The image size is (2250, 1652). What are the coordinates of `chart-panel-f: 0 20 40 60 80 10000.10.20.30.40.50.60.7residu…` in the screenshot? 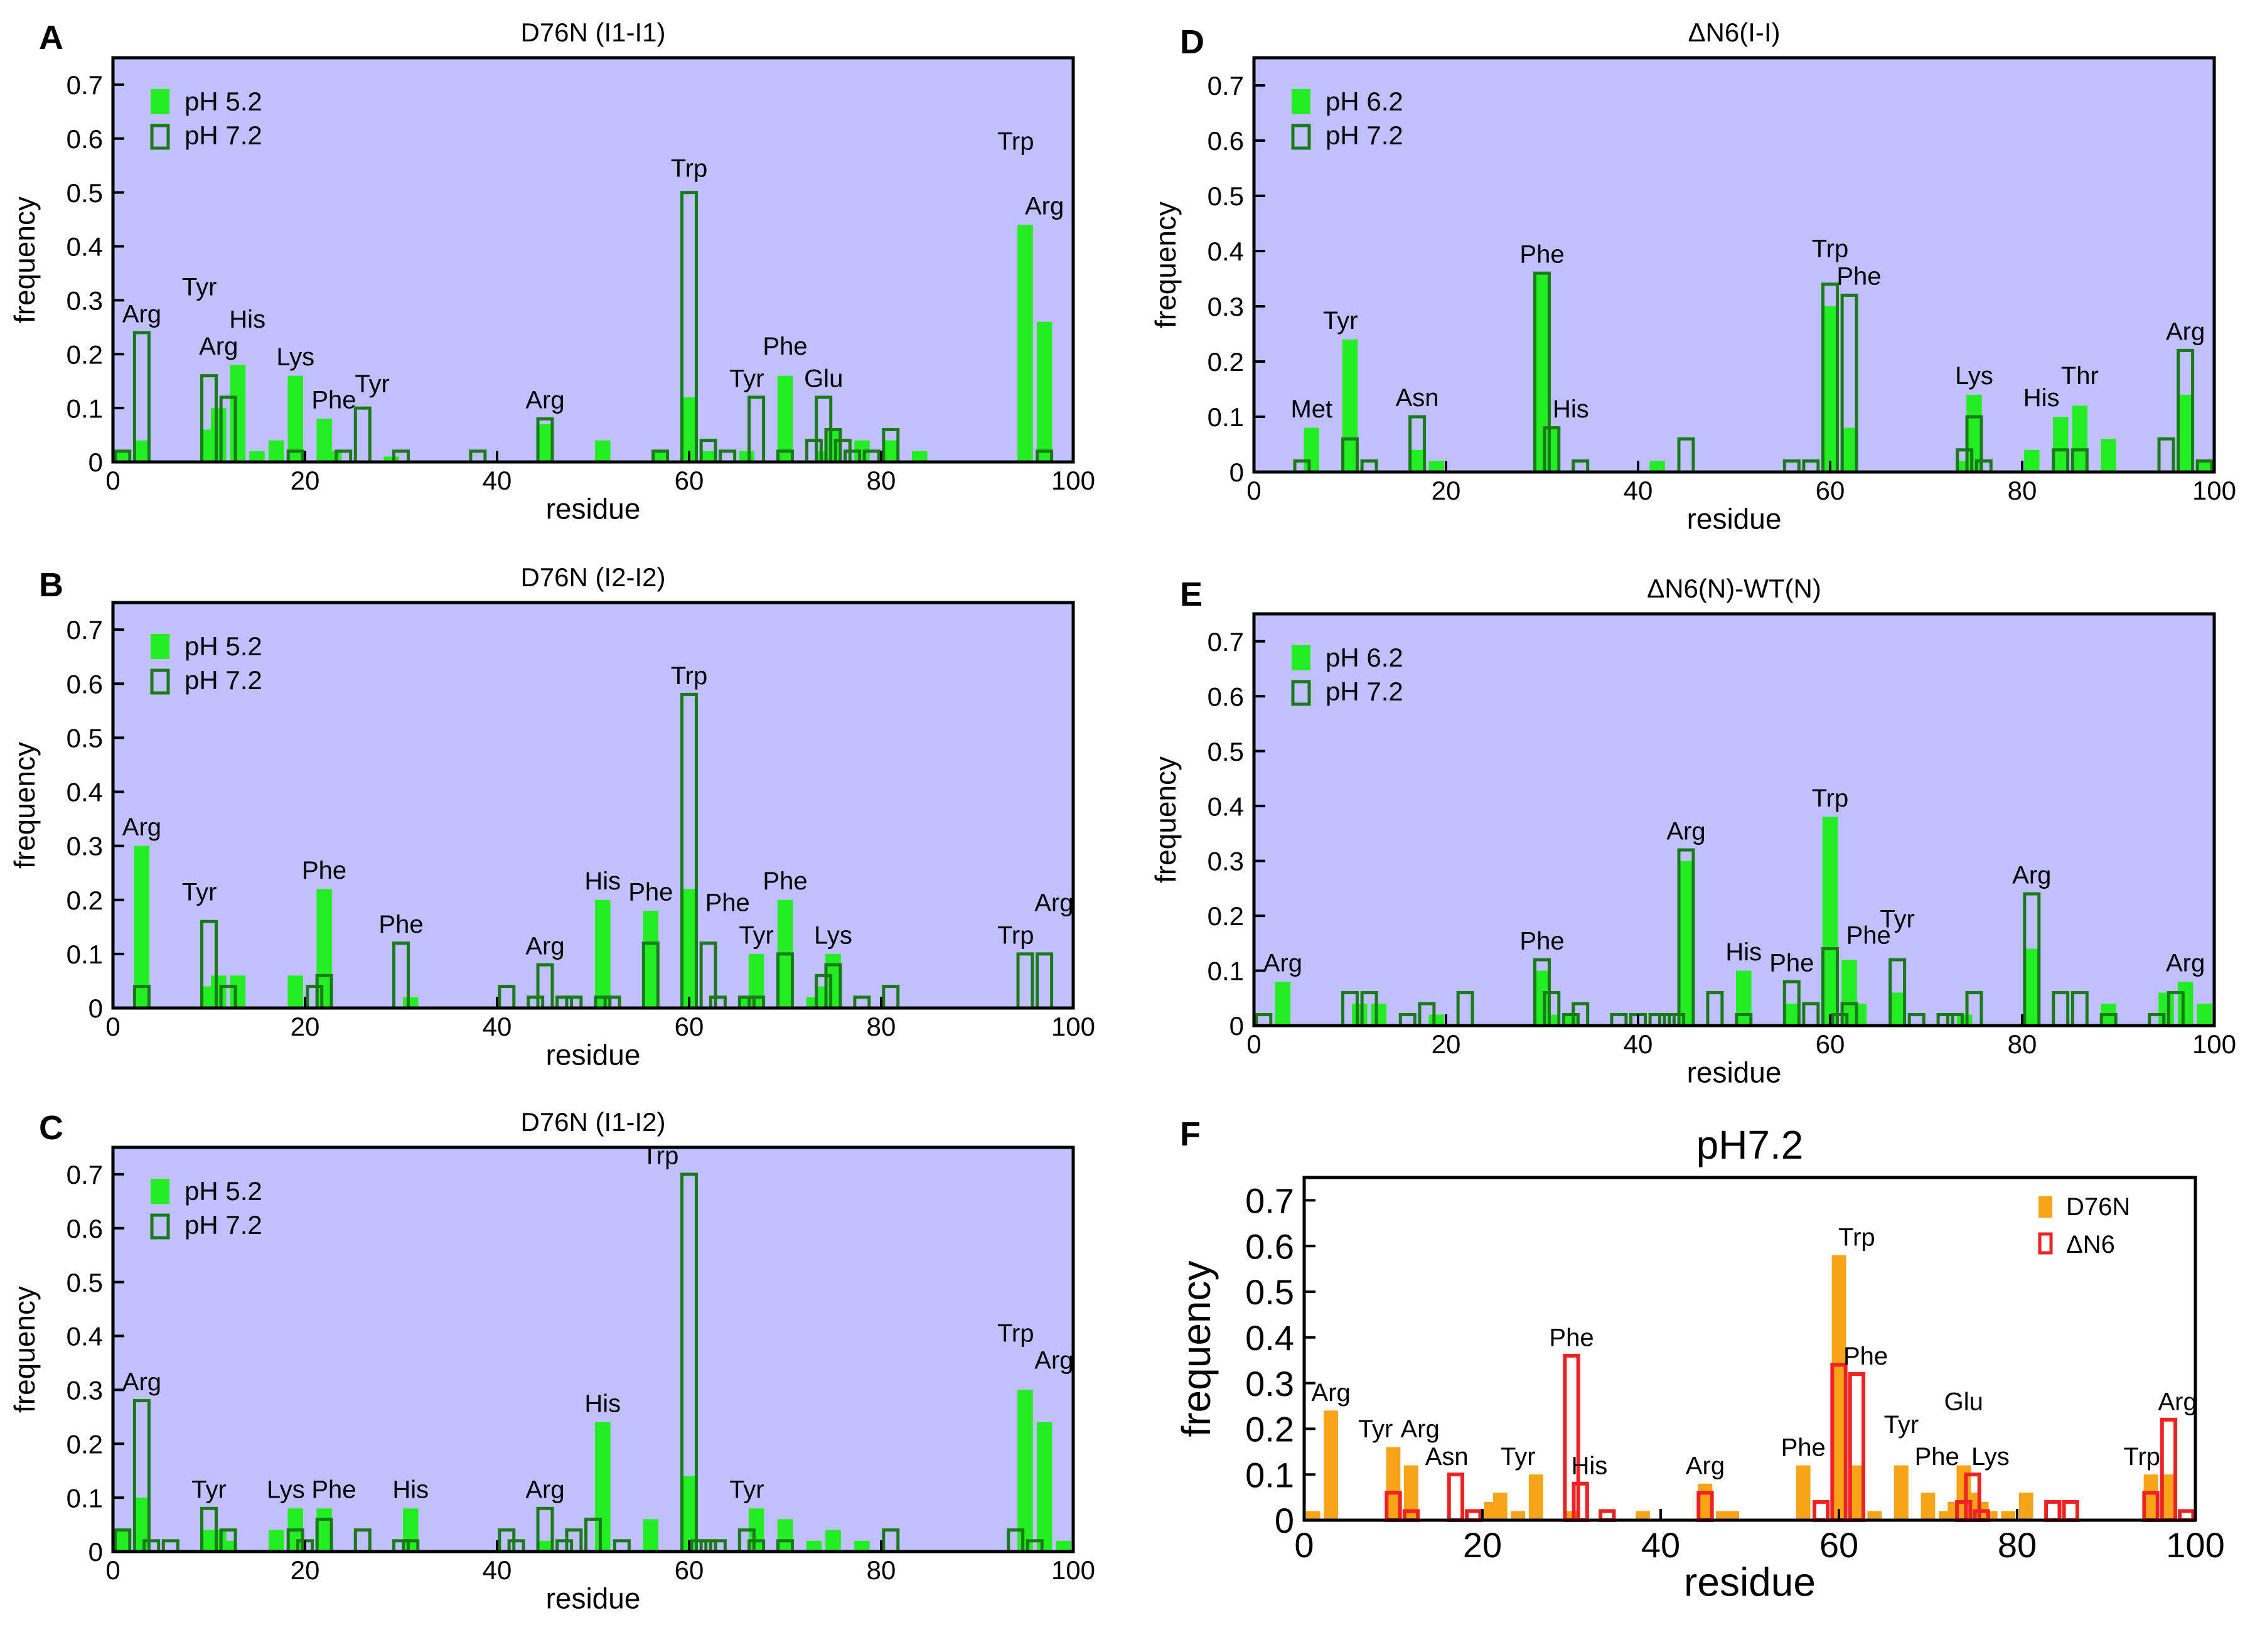 It's located at (1699, 1359).